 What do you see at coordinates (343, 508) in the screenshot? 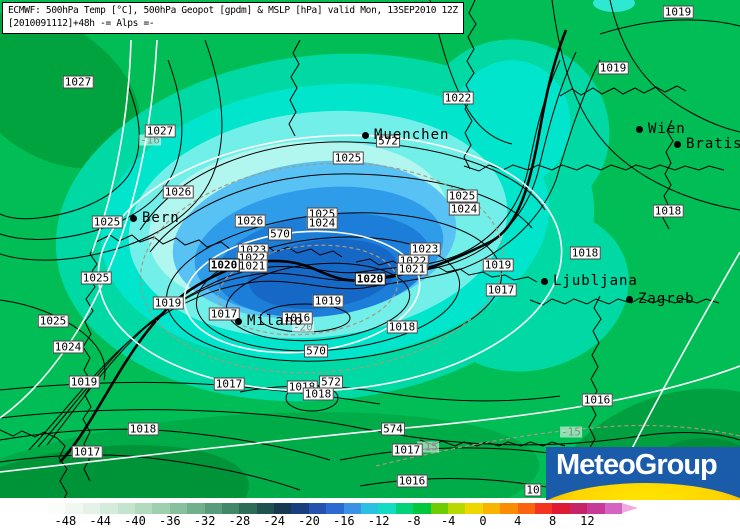
I see `colorbar` at bounding box center [343, 508].